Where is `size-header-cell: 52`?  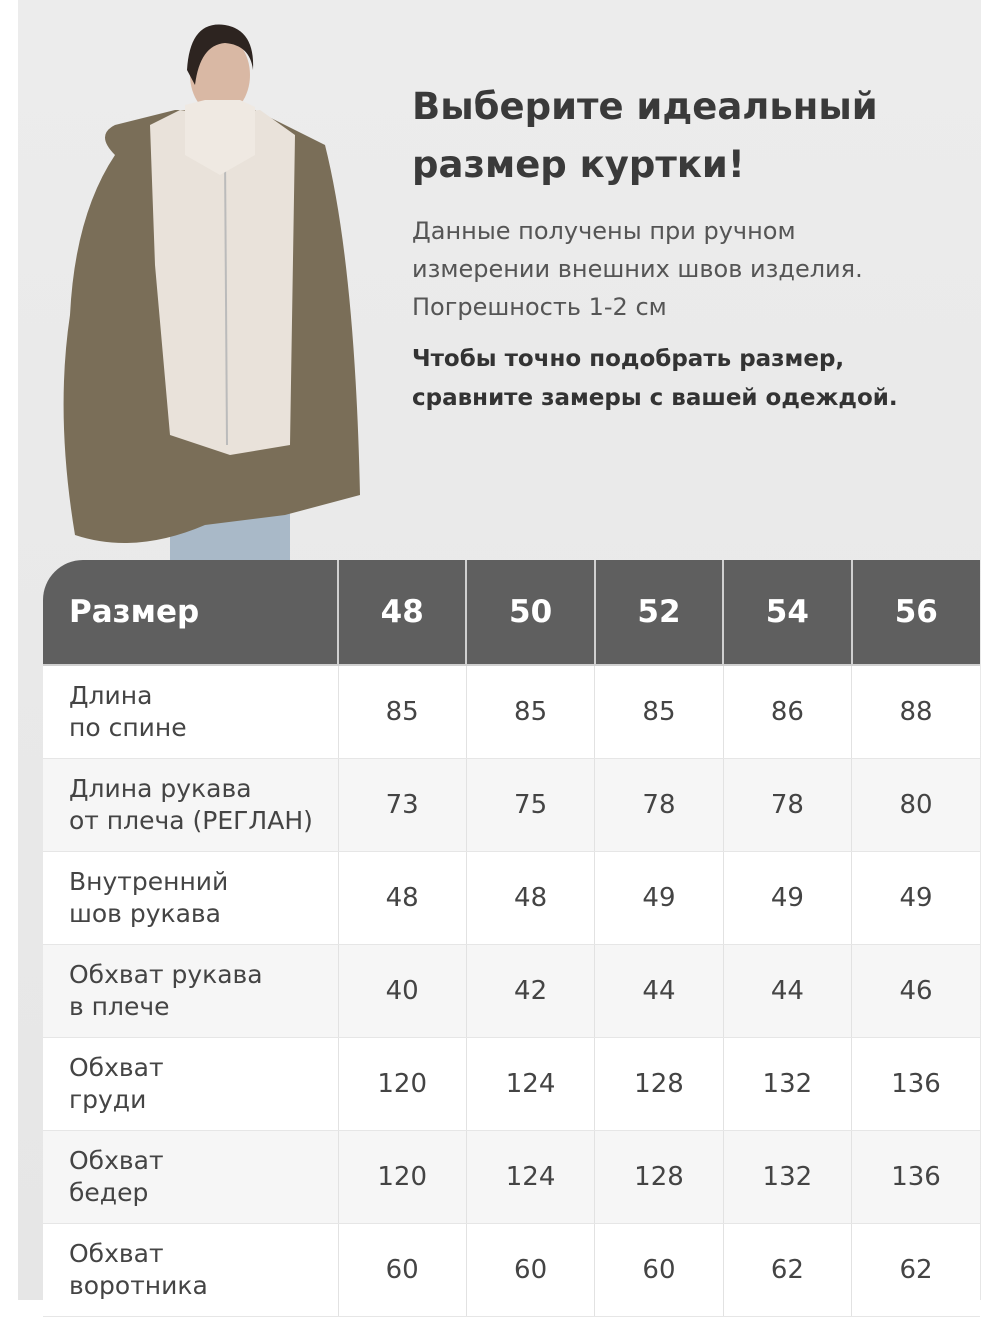 size-header-cell: 52 is located at coordinates (659, 613).